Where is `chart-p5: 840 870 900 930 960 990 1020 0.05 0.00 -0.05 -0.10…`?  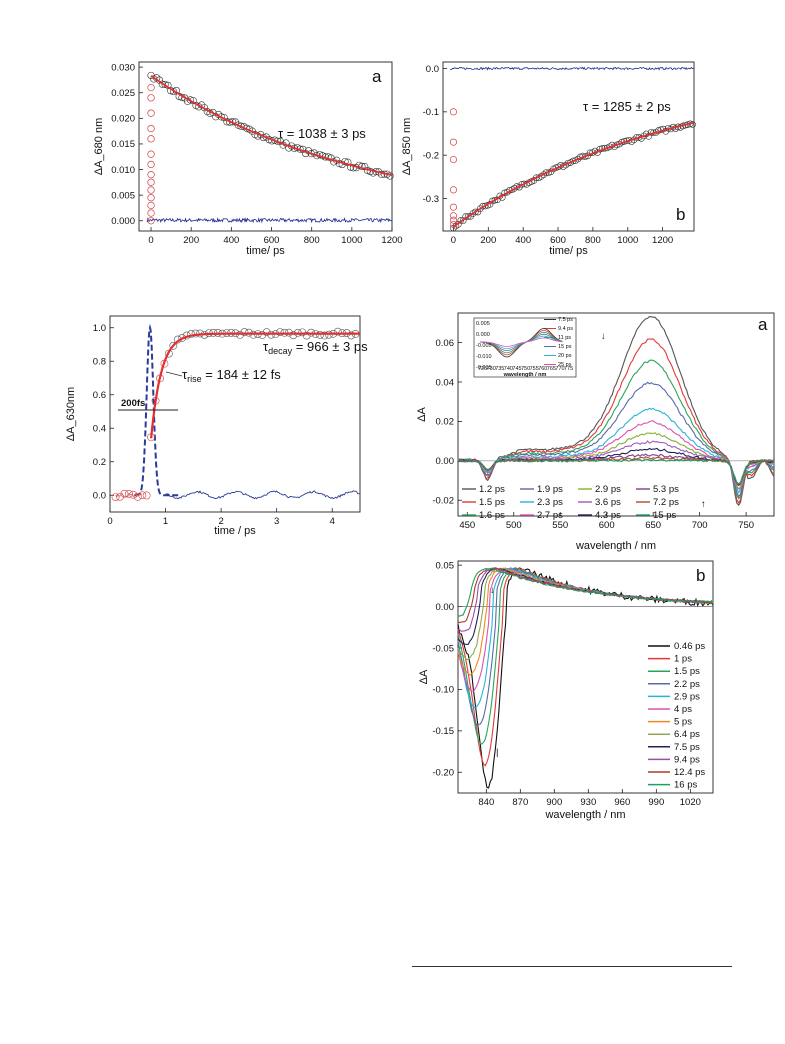
chart-p5: 840 870 900 930 960 990 1020 0.05 0.00 -0.05 -0.10… is located at coordinates (566, 690).